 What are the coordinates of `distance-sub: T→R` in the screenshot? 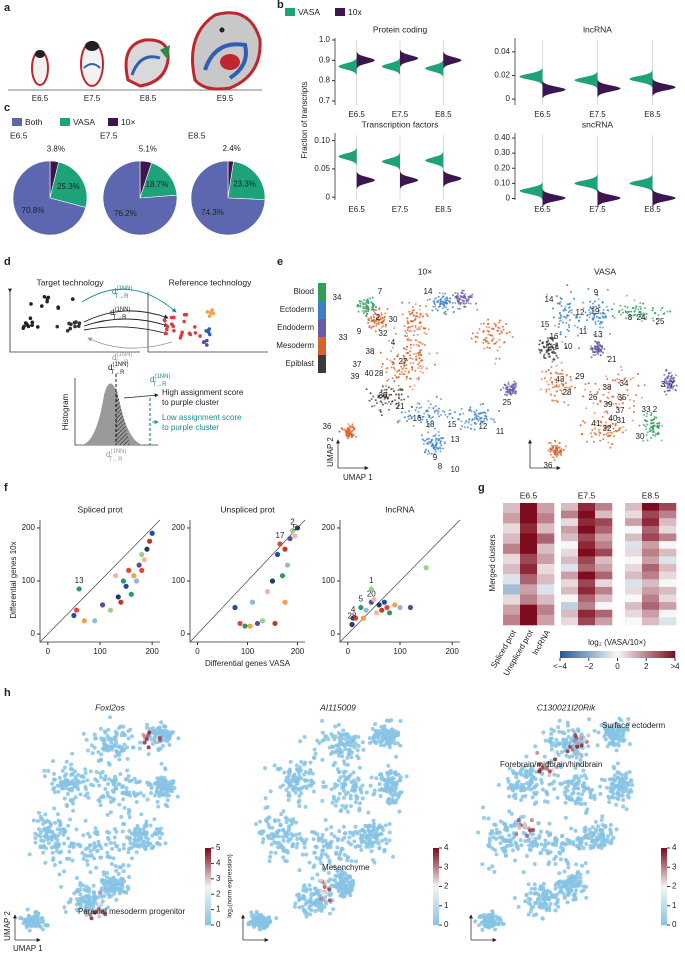 It's located at (119, 318).